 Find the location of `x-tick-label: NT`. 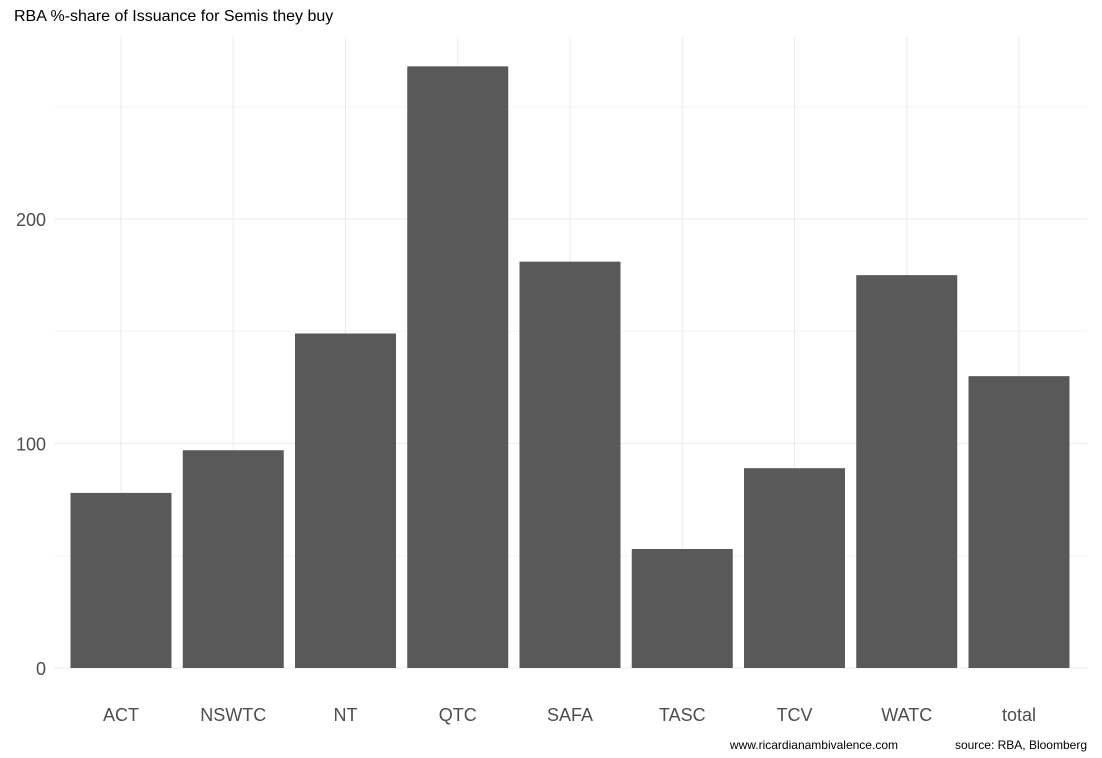

x-tick-label: NT is located at coordinates (346, 715).